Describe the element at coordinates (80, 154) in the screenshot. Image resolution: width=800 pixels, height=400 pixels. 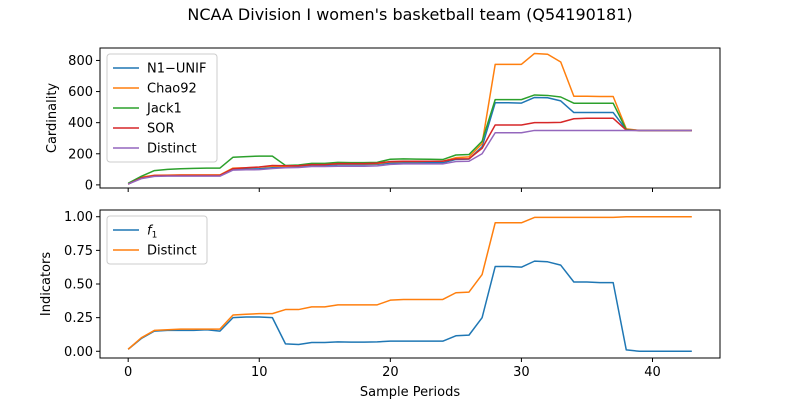
I see `y-tick-label: 200` at that location.